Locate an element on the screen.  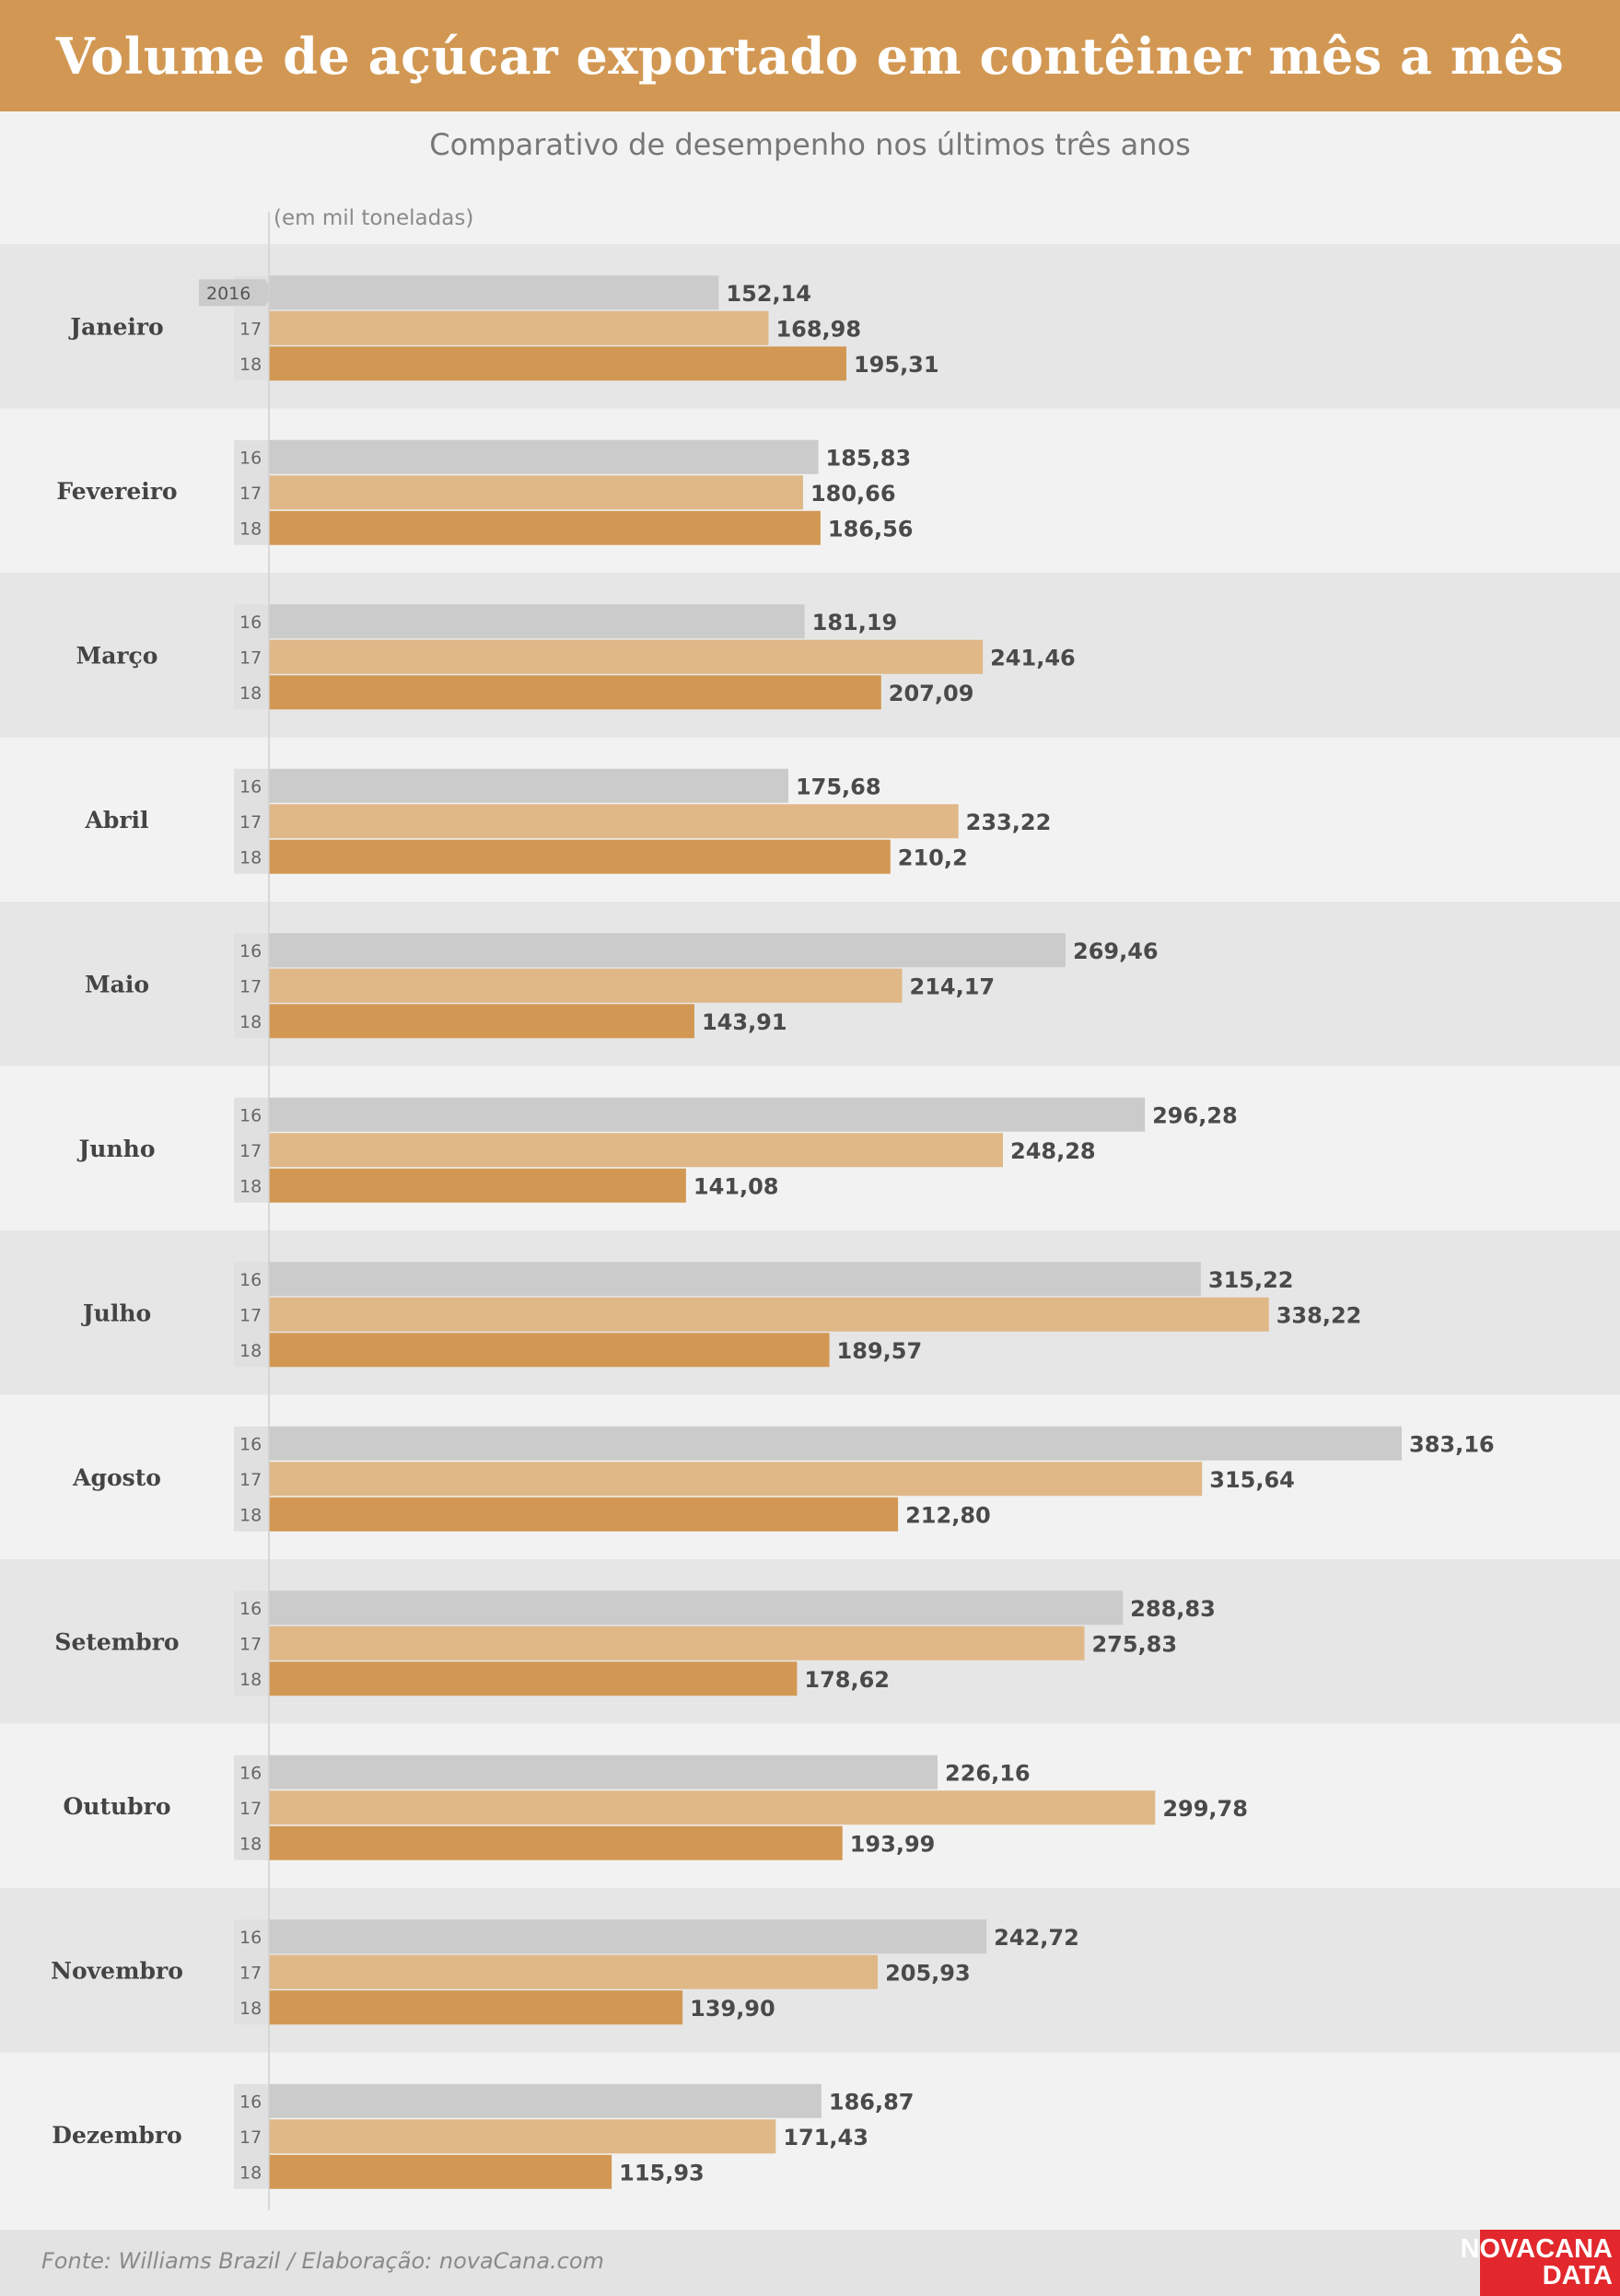
data-label: 186,87 is located at coordinates (872, 2102).